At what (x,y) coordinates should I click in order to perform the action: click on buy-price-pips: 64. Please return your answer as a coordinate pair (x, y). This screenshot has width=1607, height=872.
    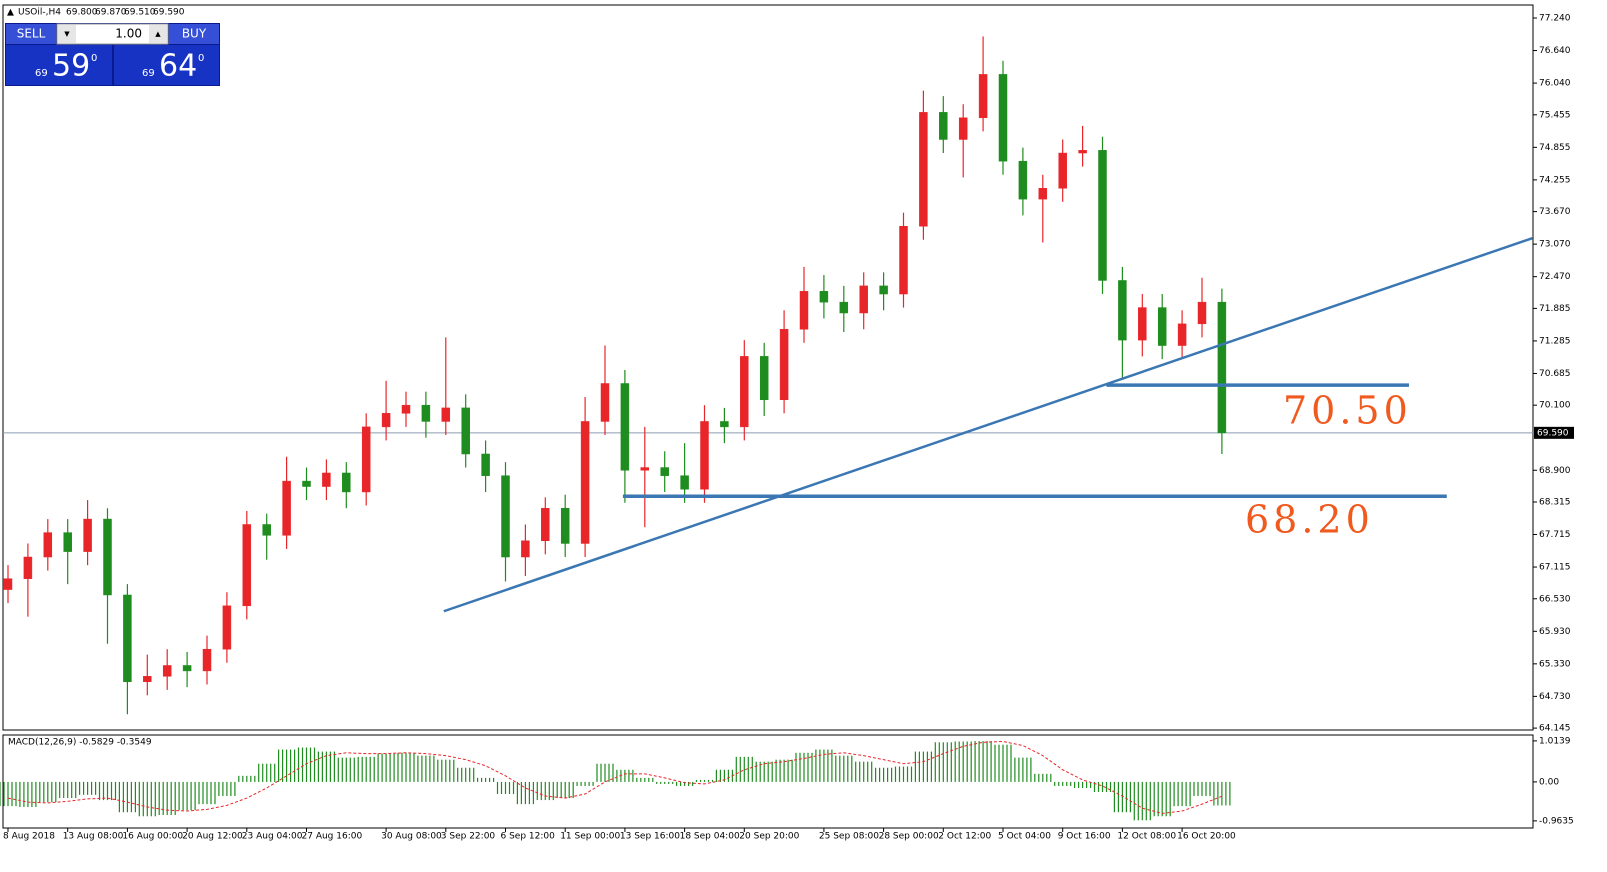
    Looking at the image, I should click on (178, 66).